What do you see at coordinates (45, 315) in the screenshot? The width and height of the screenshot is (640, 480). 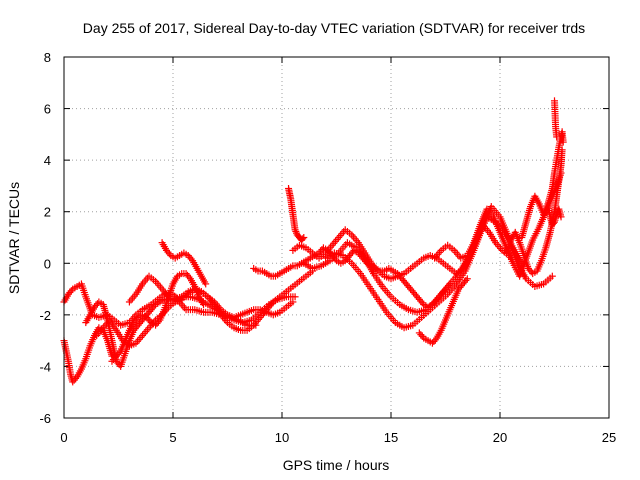 I see `y-tick-label: -2` at bounding box center [45, 315].